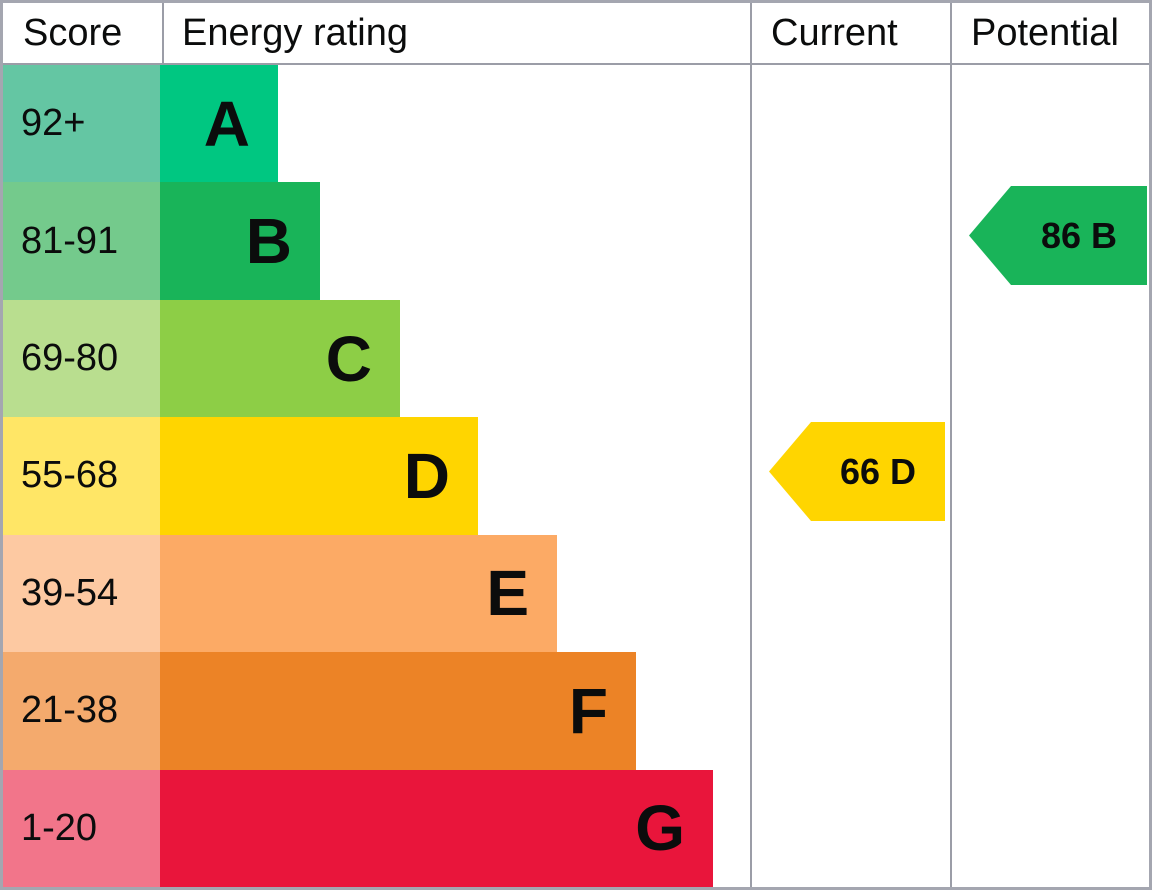 The height and width of the screenshot is (890, 1152). Describe the element at coordinates (73, 33) in the screenshot. I see `header-score: Score` at that location.